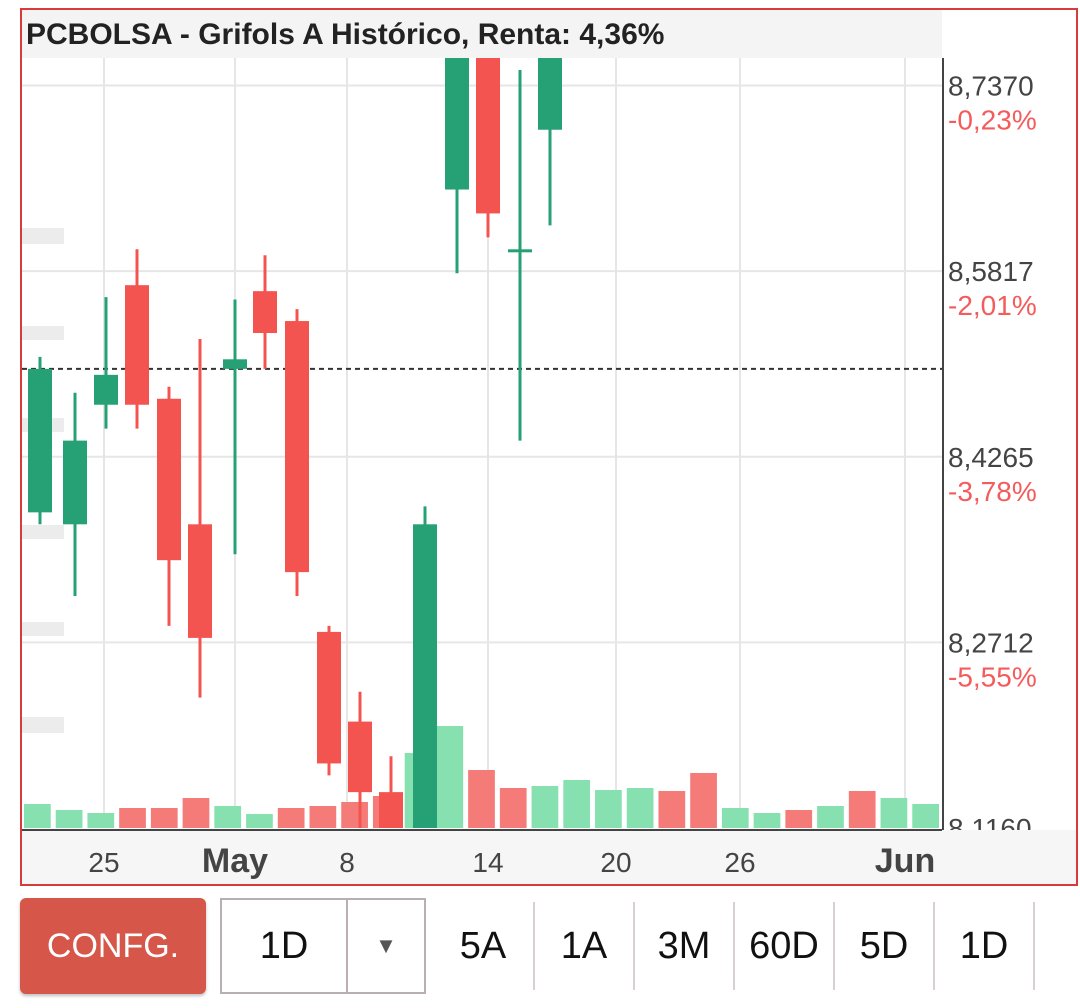 The width and height of the screenshot is (1080, 1008). I want to click on x-tick-label: May, so click(235, 861).